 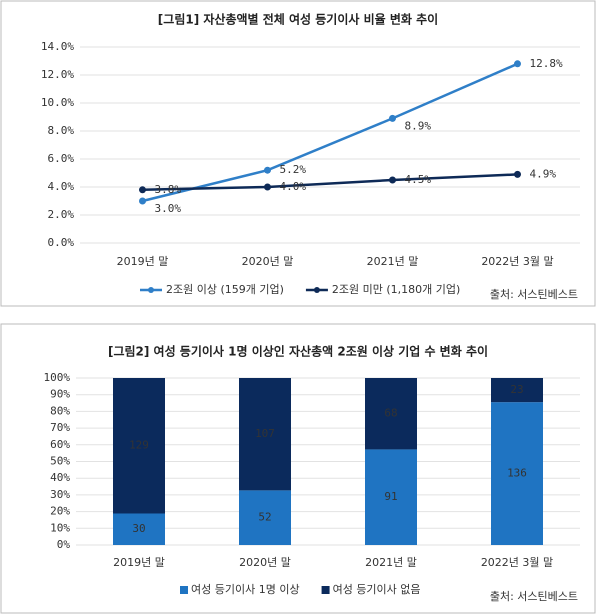 What do you see at coordinates (546, 63) in the screenshot?
I see `data-label: 12.8%` at bounding box center [546, 63].